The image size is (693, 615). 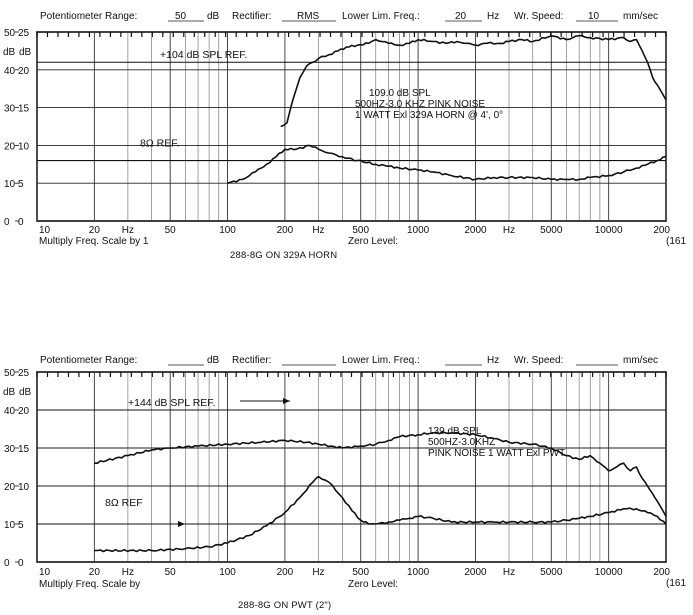 I want to click on y-tick-label-inner: 25, so click(x=24, y=33).